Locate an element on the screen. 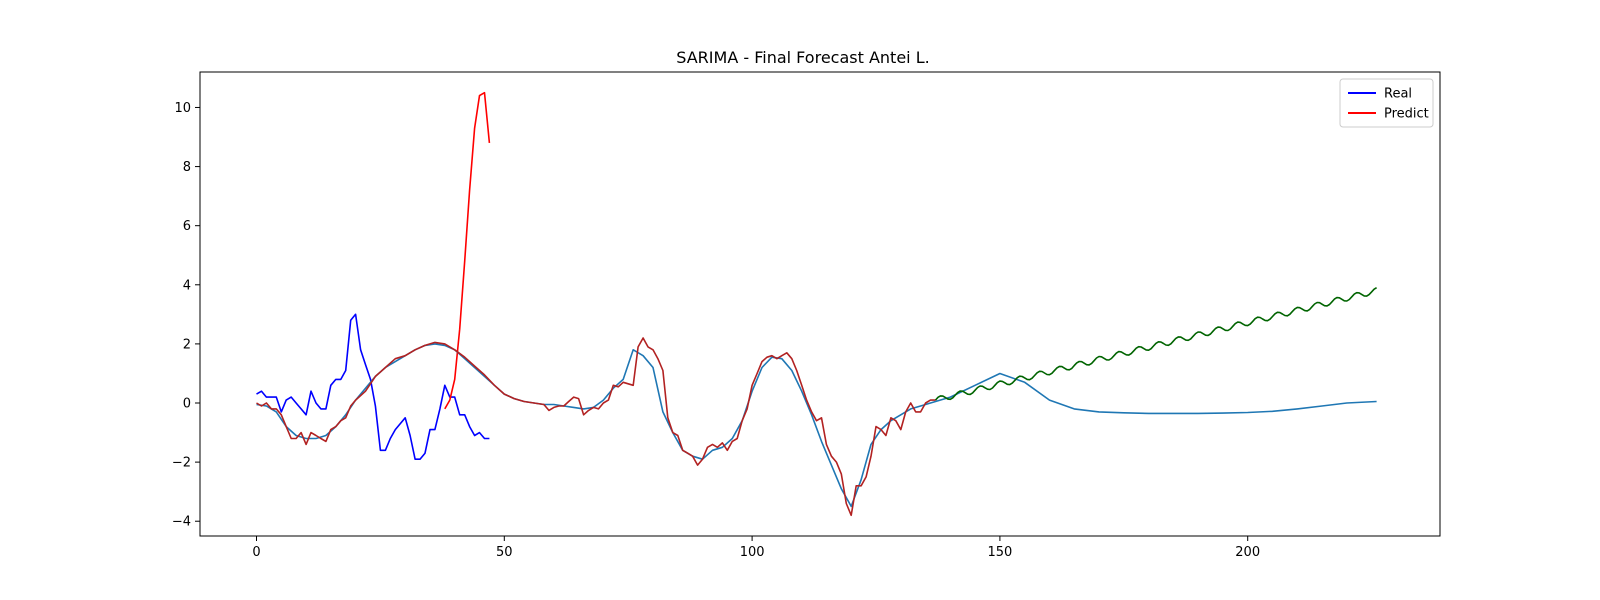  legend-label-1: Predict is located at coordinates (1406, 114).